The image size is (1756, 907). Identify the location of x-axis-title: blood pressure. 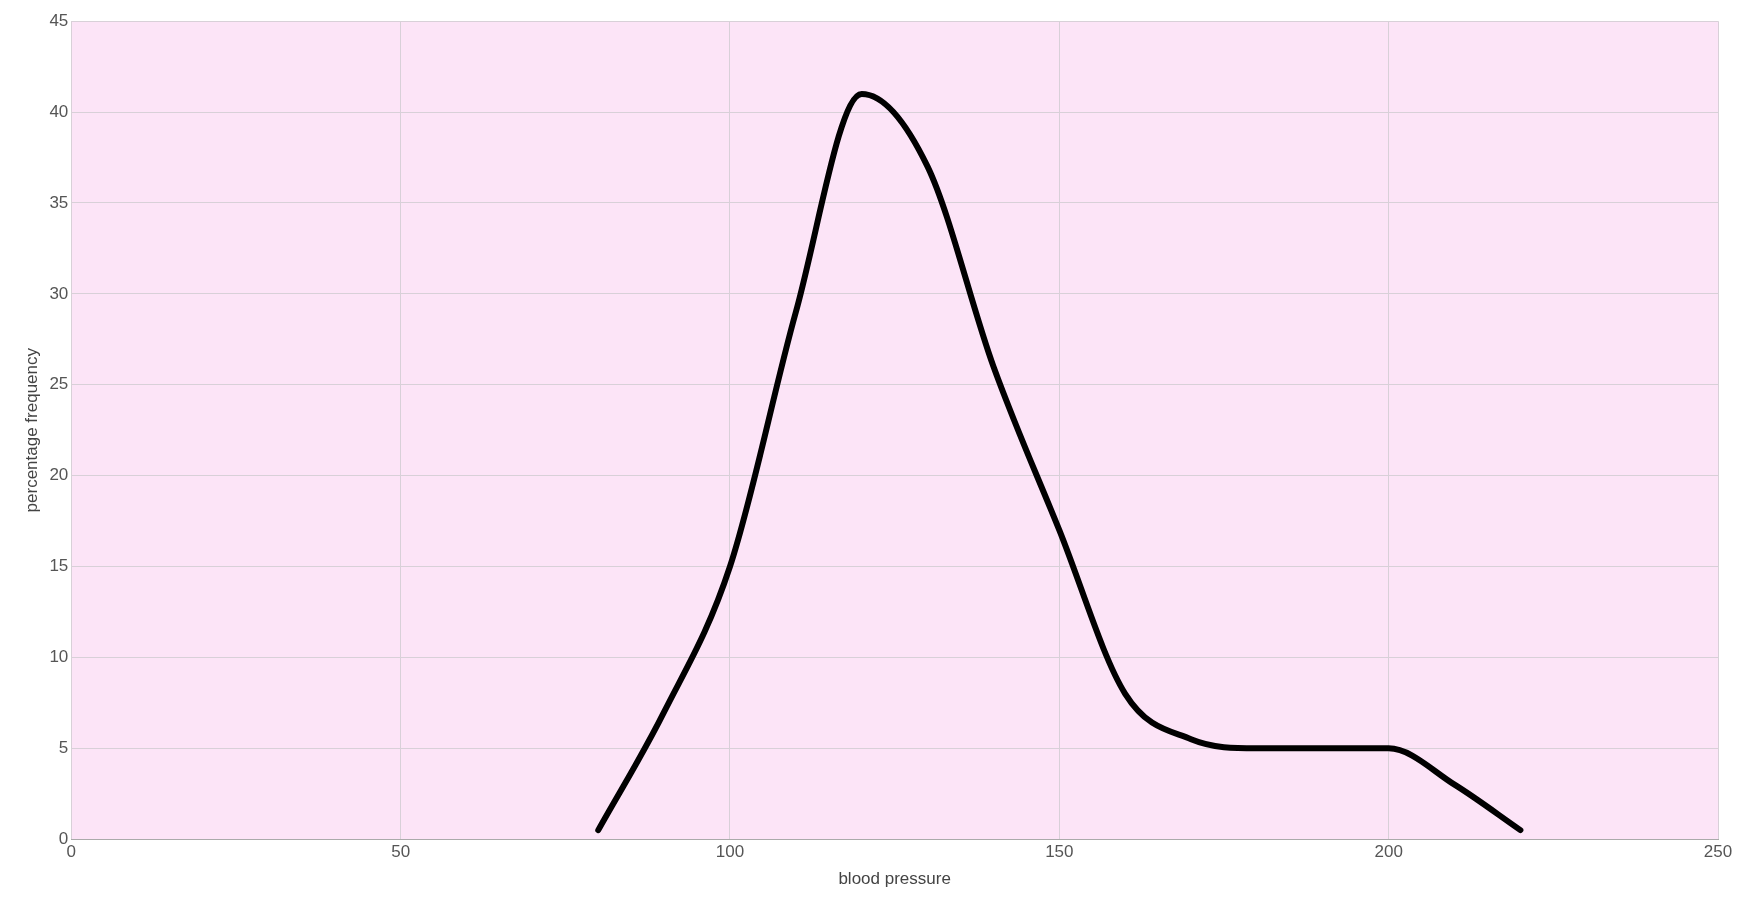
(894, 879).